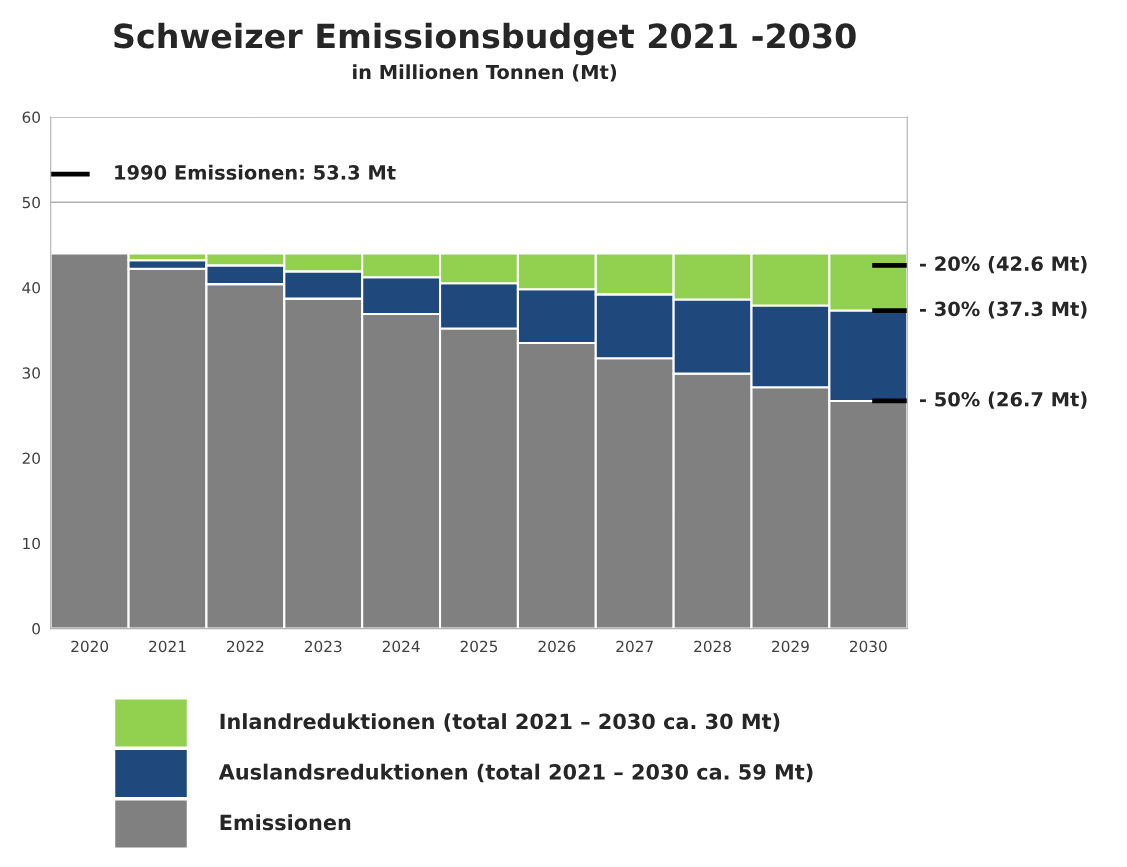  I want to click on x-tick-label: 2027, so click(634, 646).